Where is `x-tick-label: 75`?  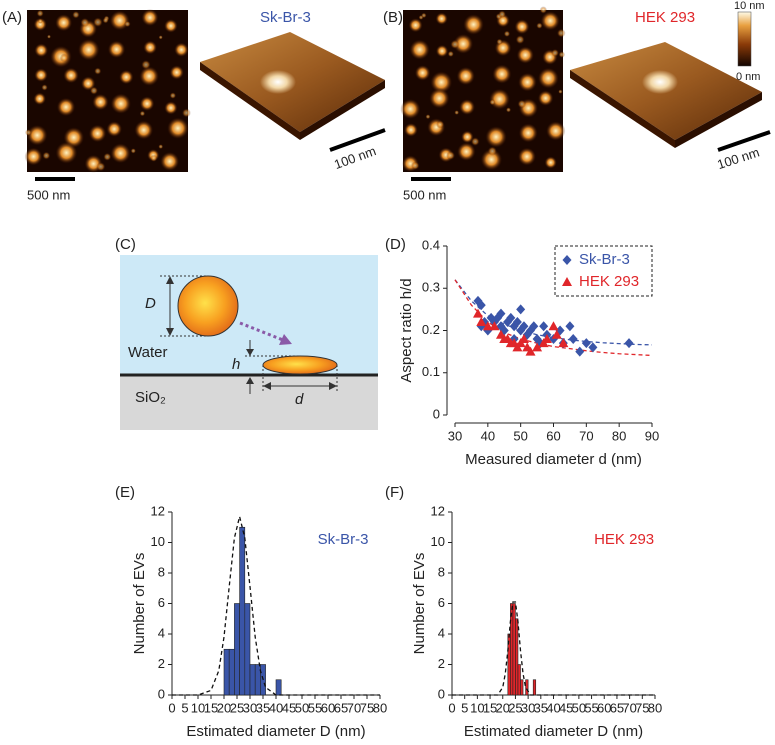
x-tick-label: 75 is located at coordinates (642, 707).